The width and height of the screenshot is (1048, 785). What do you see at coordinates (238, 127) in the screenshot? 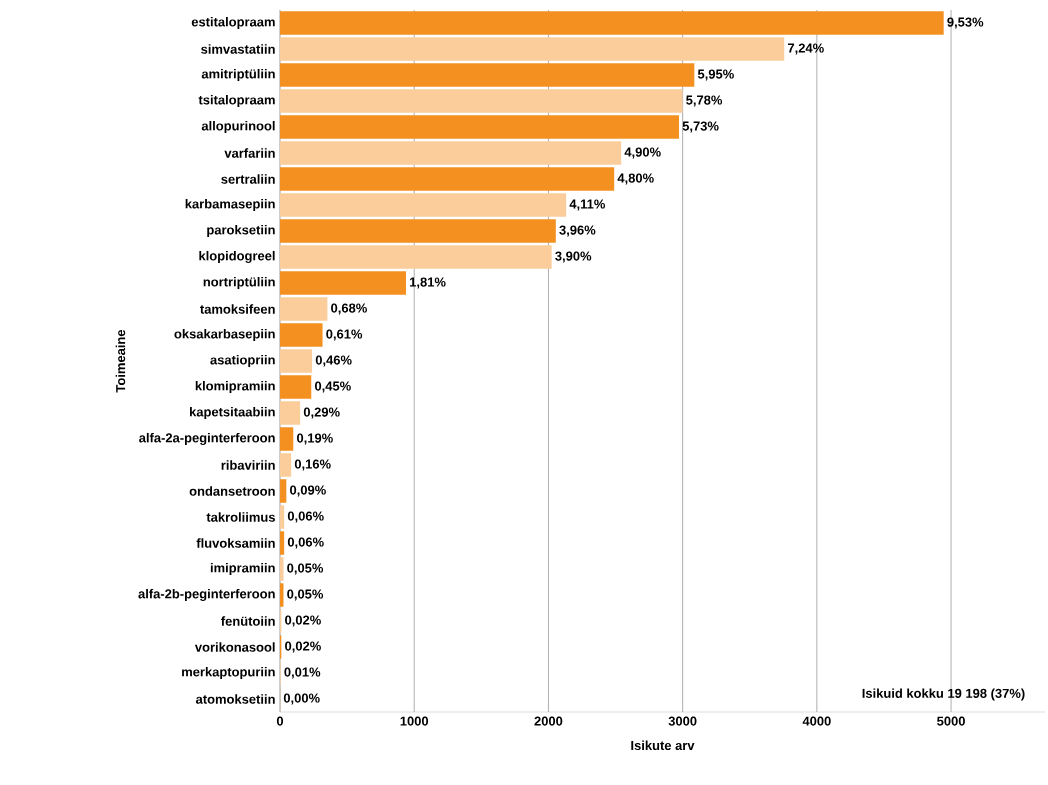
I see `y-tick-label: allopurinool` at bounding box center [238, 127].